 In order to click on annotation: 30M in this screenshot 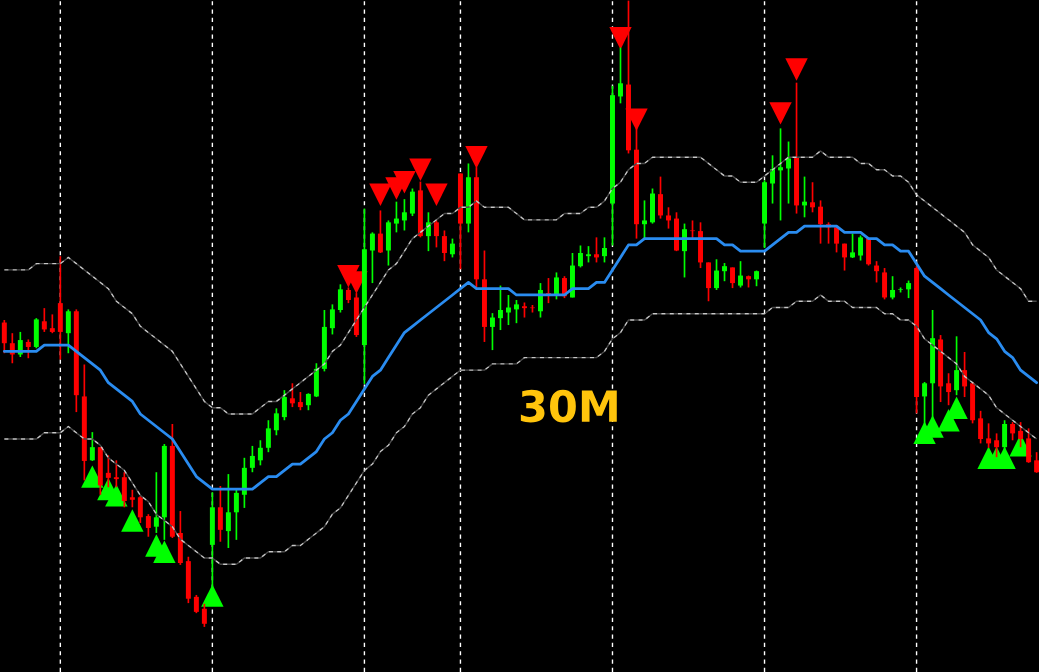, I will do `click(568, 406)`.